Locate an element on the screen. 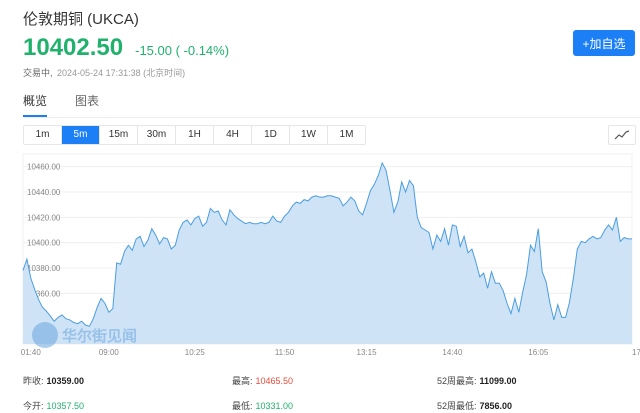 This screenshot has height=413, width=640. logo-circle is located at coordinates (45, 335).